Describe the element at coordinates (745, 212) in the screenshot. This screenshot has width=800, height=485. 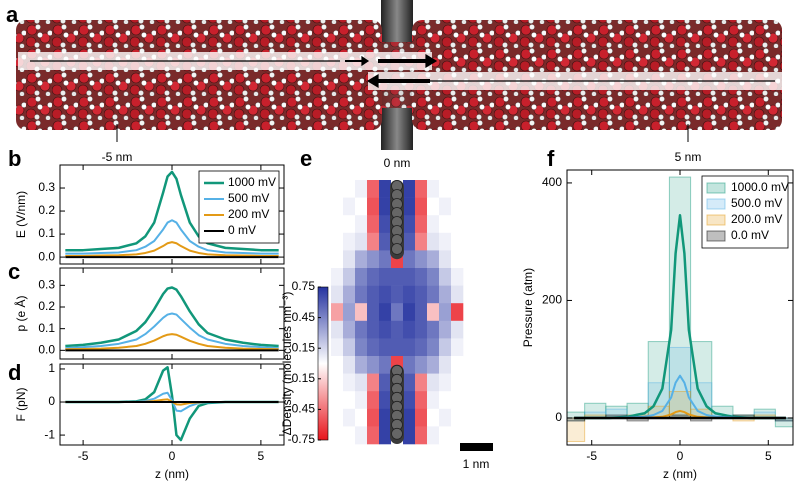
I see `legend-box` at that location.